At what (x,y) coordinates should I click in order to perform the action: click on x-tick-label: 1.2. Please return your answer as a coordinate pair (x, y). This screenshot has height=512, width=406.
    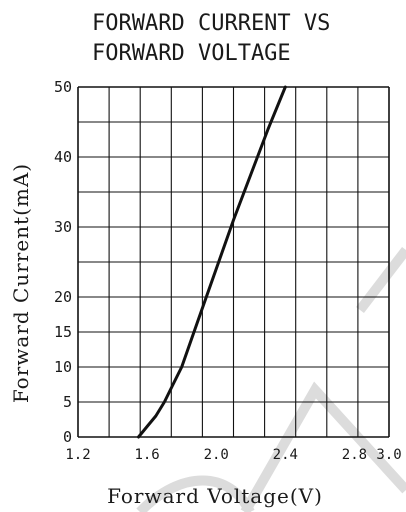
    Looking at the image, I should click on (77, 455).